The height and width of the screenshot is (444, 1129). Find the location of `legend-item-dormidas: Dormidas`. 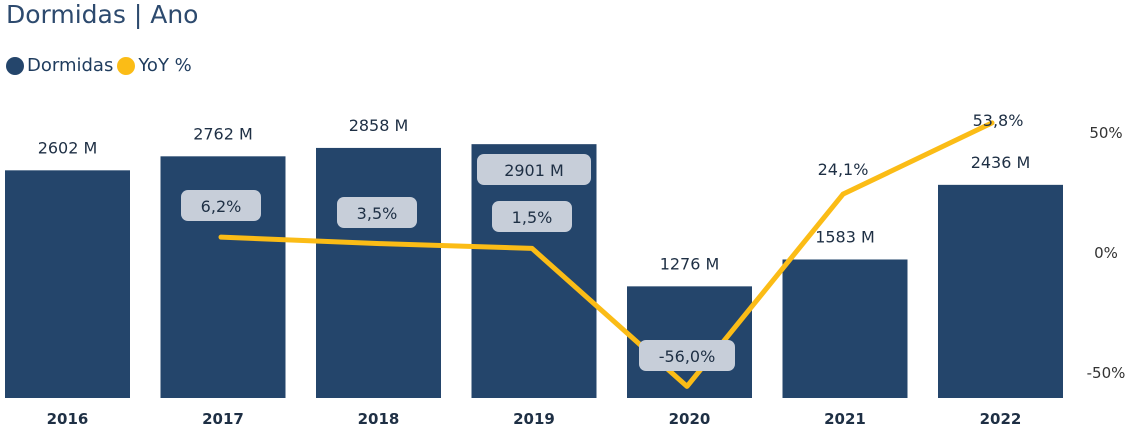

legend-item-dormidas: Dormidas is located at coordinates (59, 65).